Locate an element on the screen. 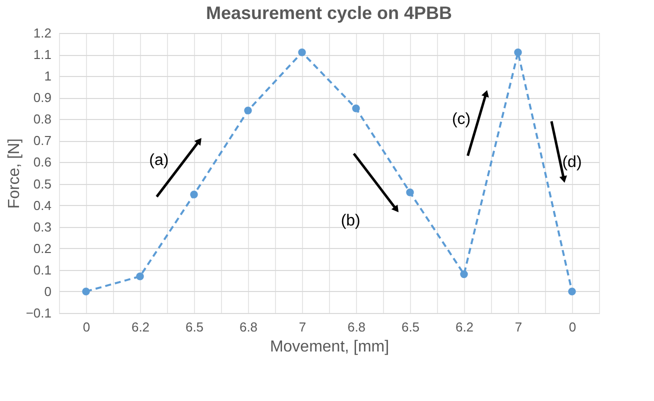  y-tick-label: 0.6 is located at coordinates (42, 162).